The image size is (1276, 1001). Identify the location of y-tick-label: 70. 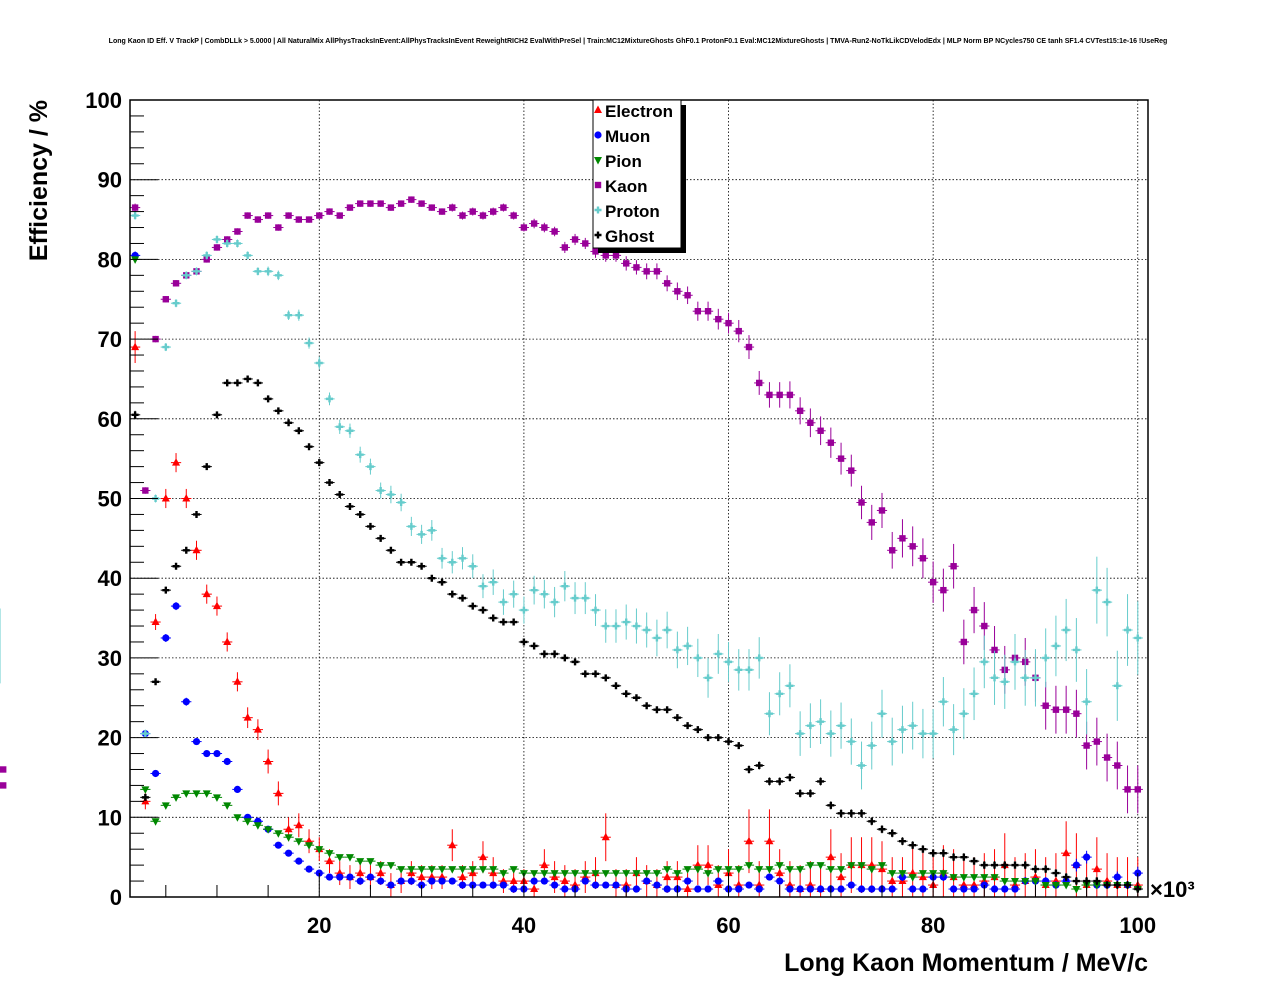
(110, 339).